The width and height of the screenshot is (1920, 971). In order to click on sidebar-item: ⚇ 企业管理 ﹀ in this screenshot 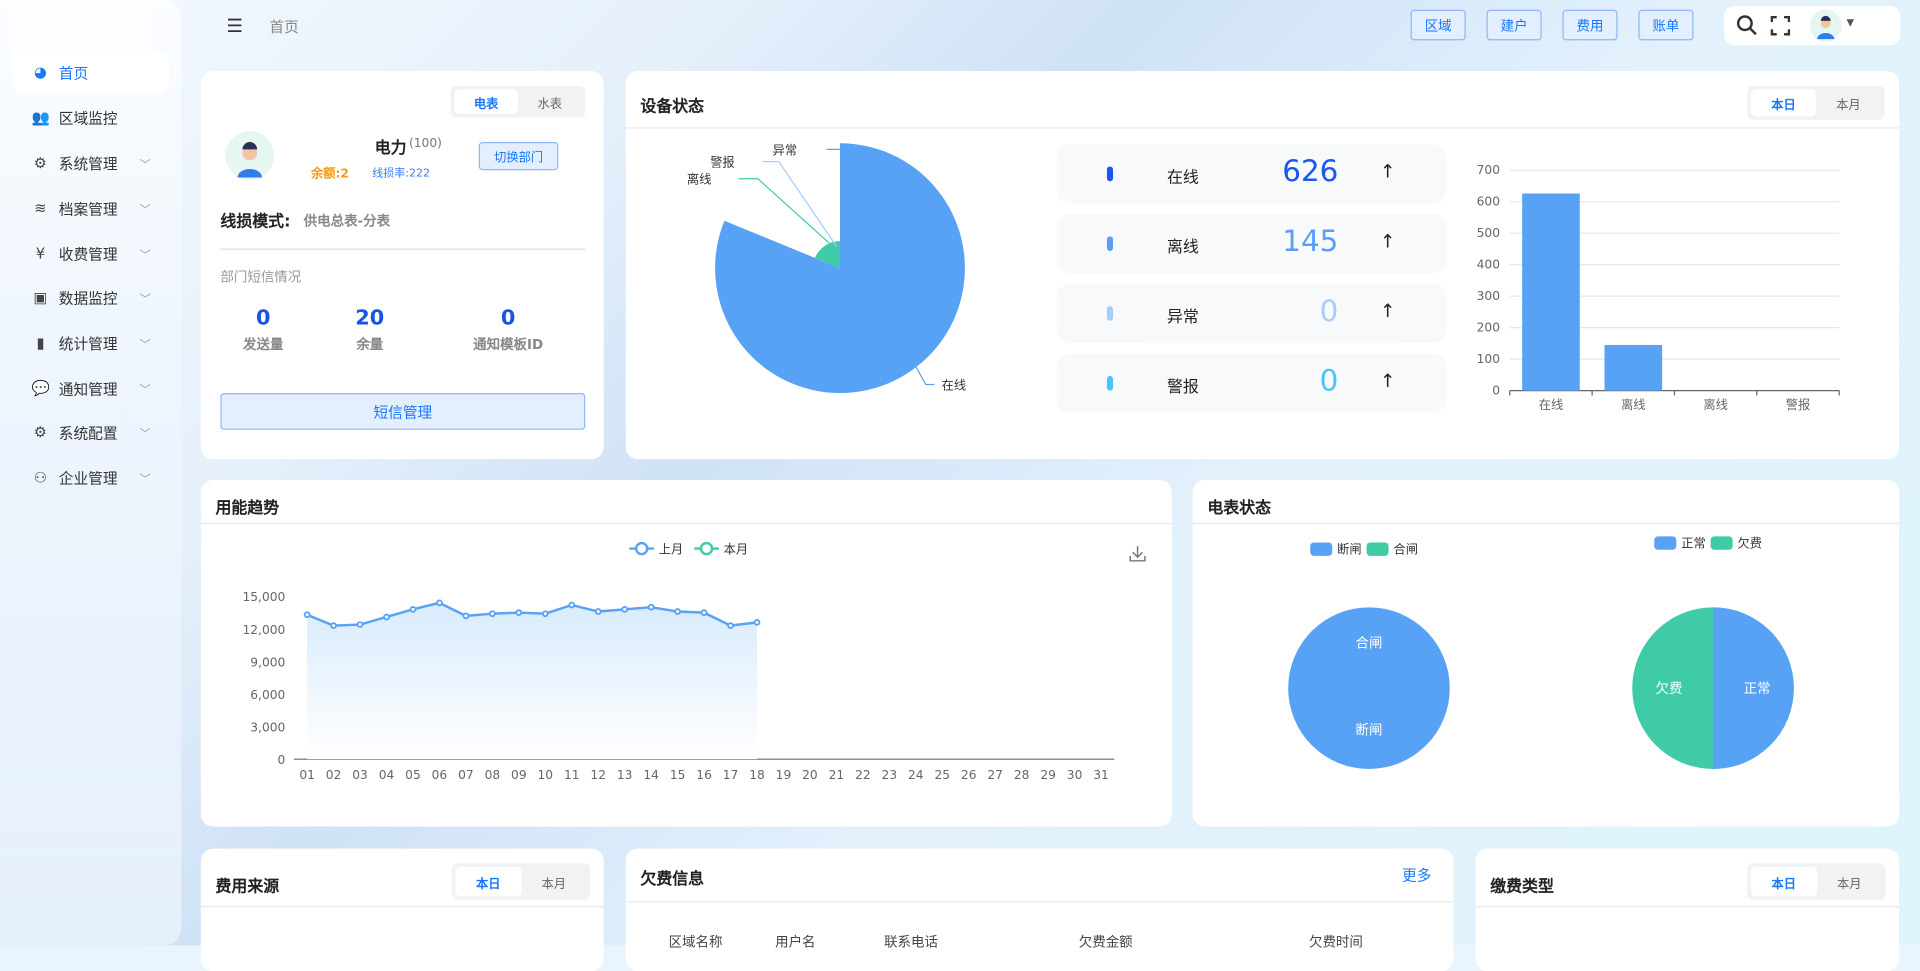, I will do `click(90, 478)`.